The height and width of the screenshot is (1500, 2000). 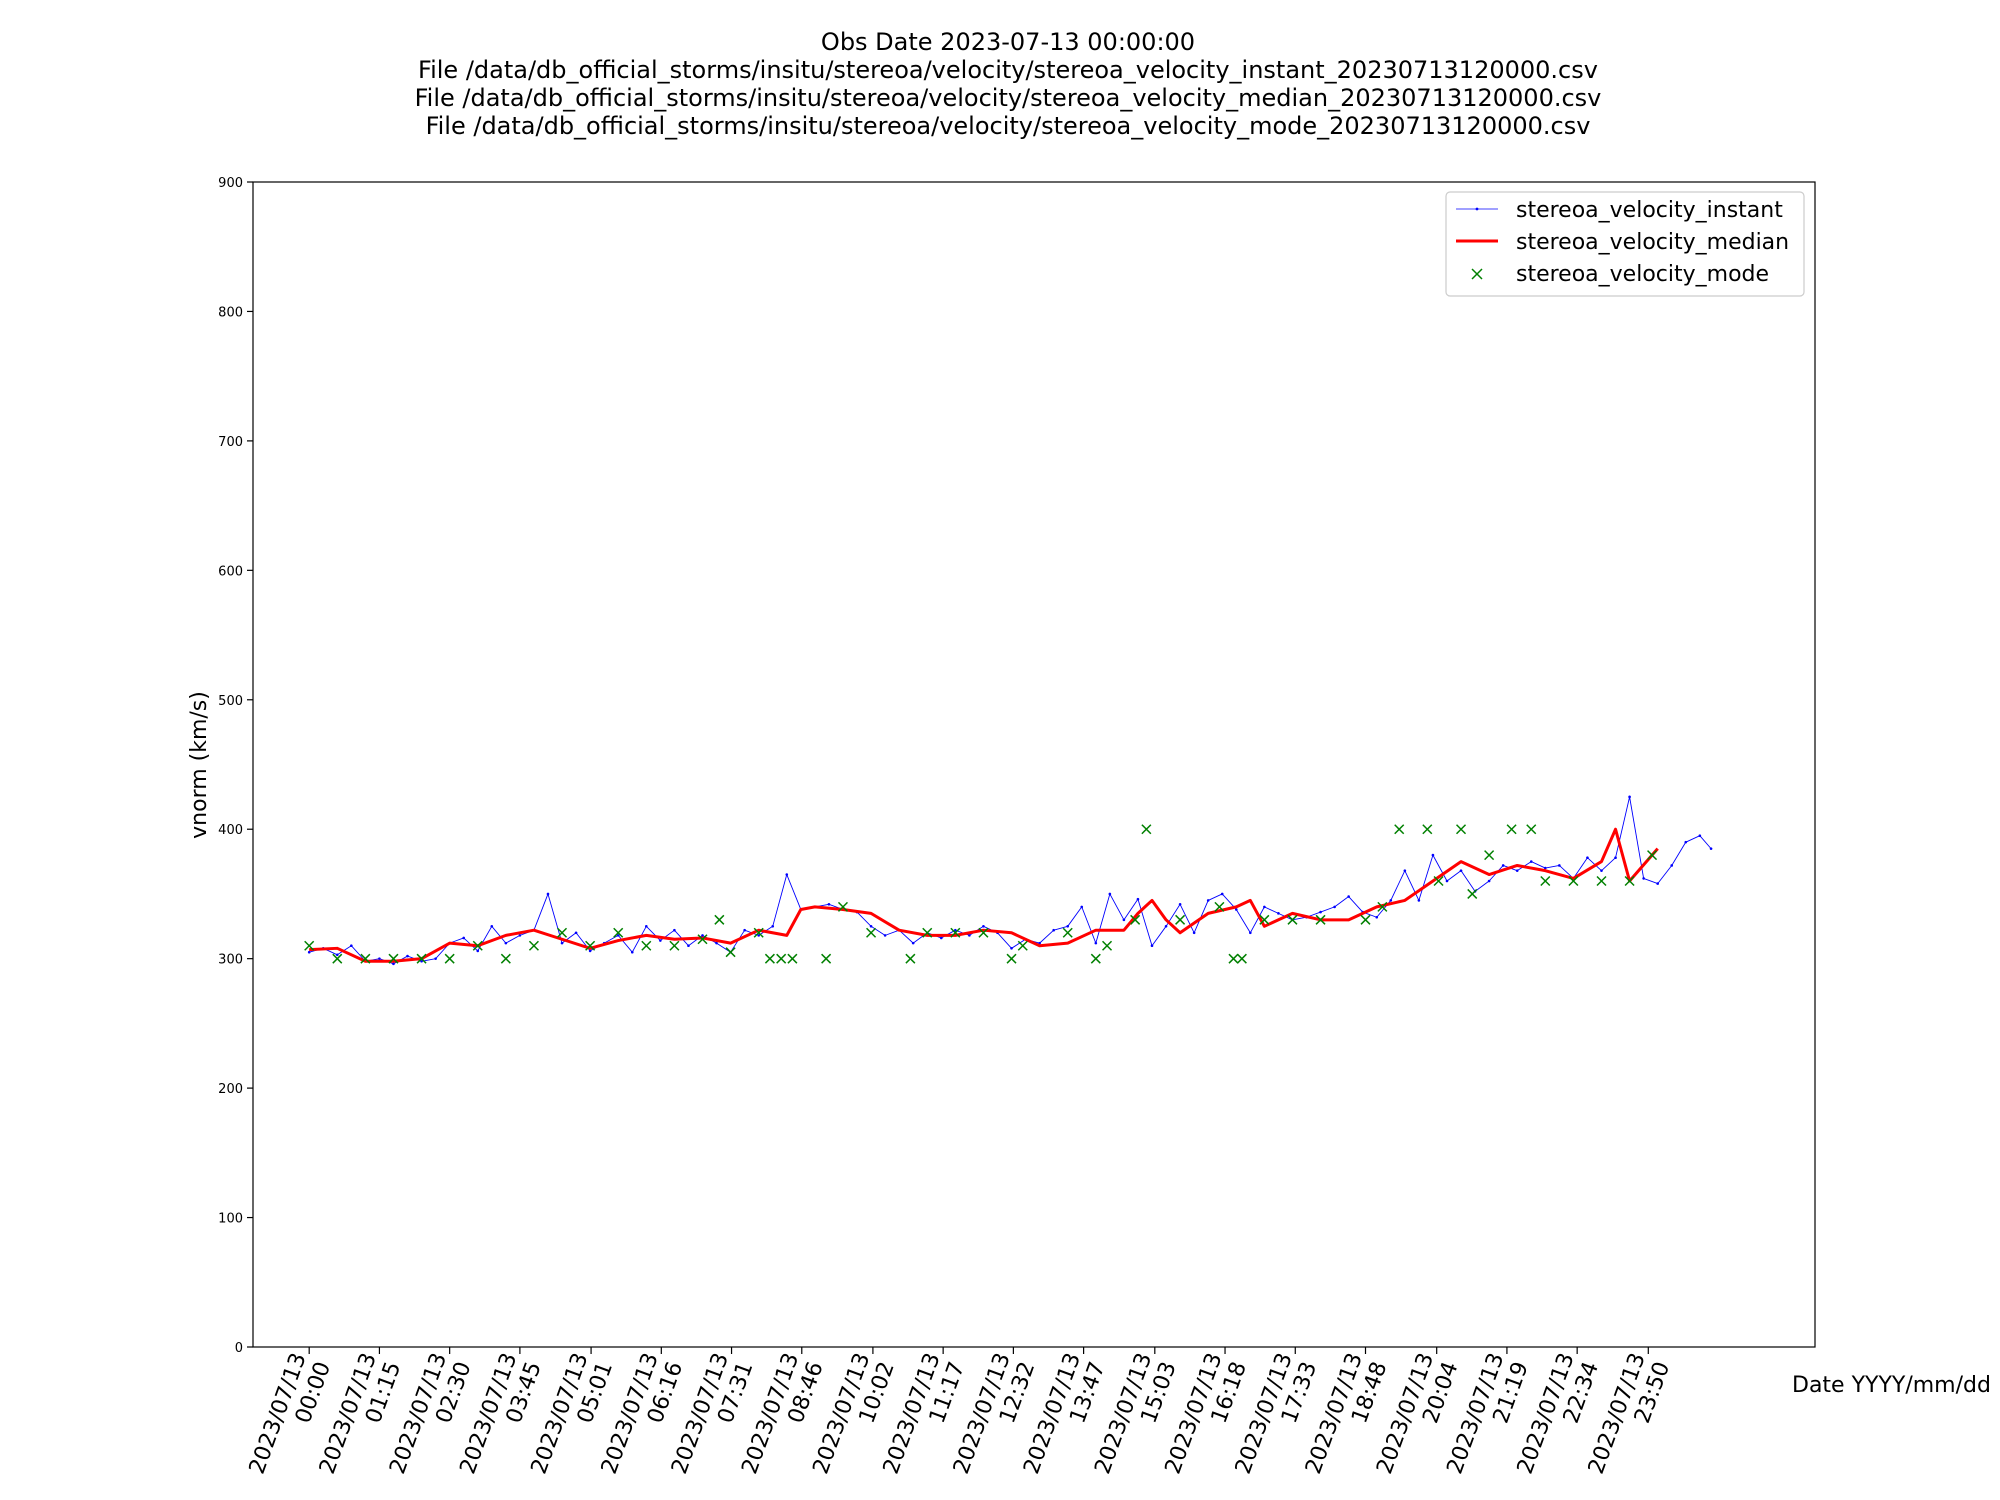 I want to click on series-stereoa_velocity_instant, so click(x=1010, y=880).